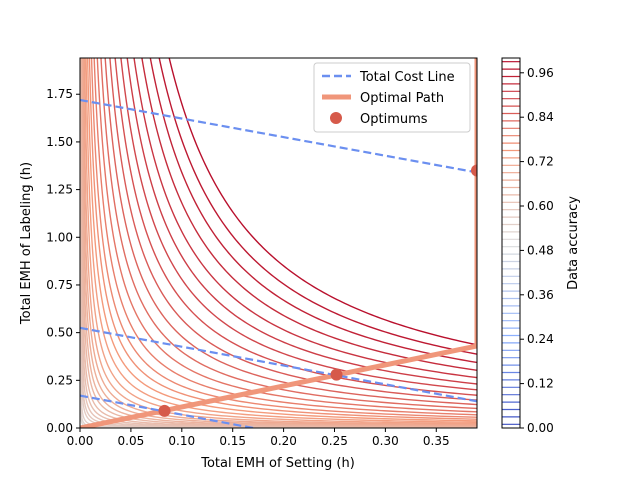 The image size is (640, 480). I want to click on y-tick-label: 0.00, so click(59, 428).